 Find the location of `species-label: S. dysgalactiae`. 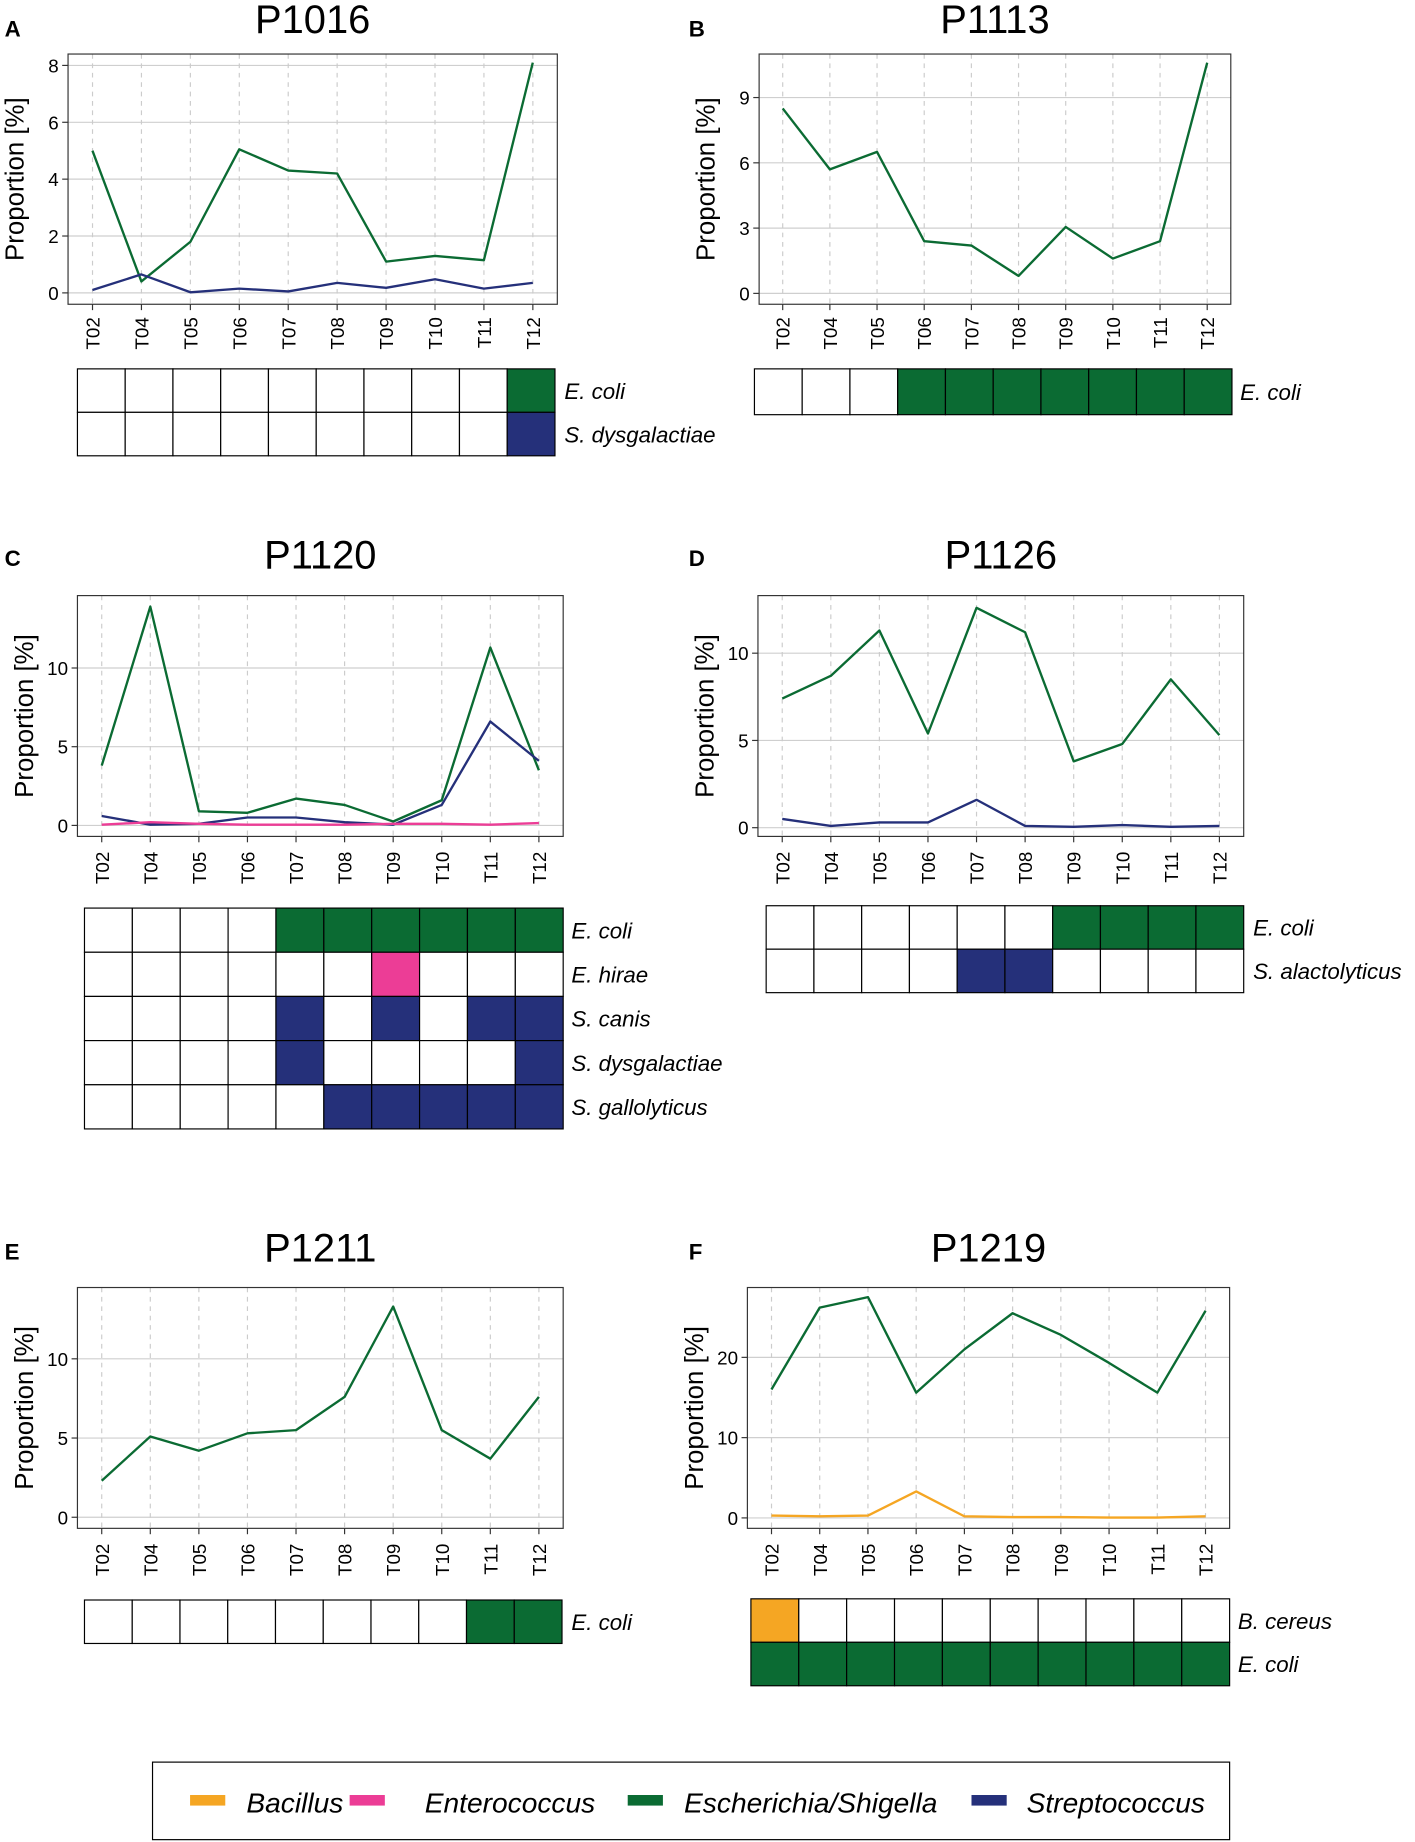

species-label: S. dysgalactiae is located at coordinates (646, 1063).